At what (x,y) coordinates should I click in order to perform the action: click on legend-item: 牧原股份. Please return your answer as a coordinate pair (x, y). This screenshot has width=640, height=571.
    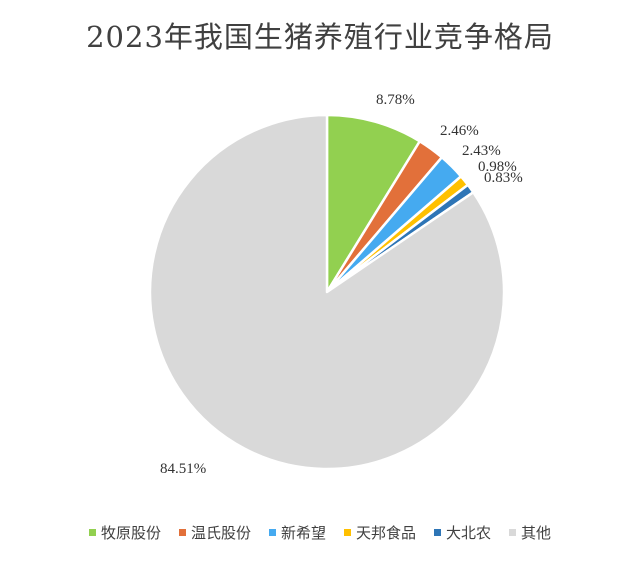
    Looking at the image, I should click on (124, 532).